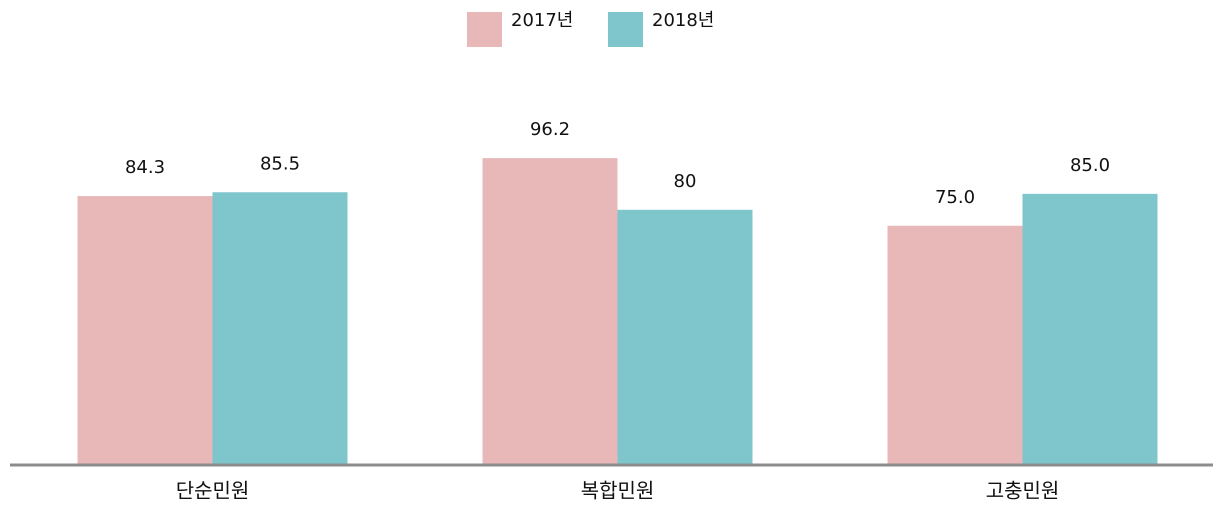 The image size is (1223, 509). What do you see at coordinates (1023, 491) in the screenshot?
I see `x-tick-label: 고충민원` at bounding box center [1023, 491].